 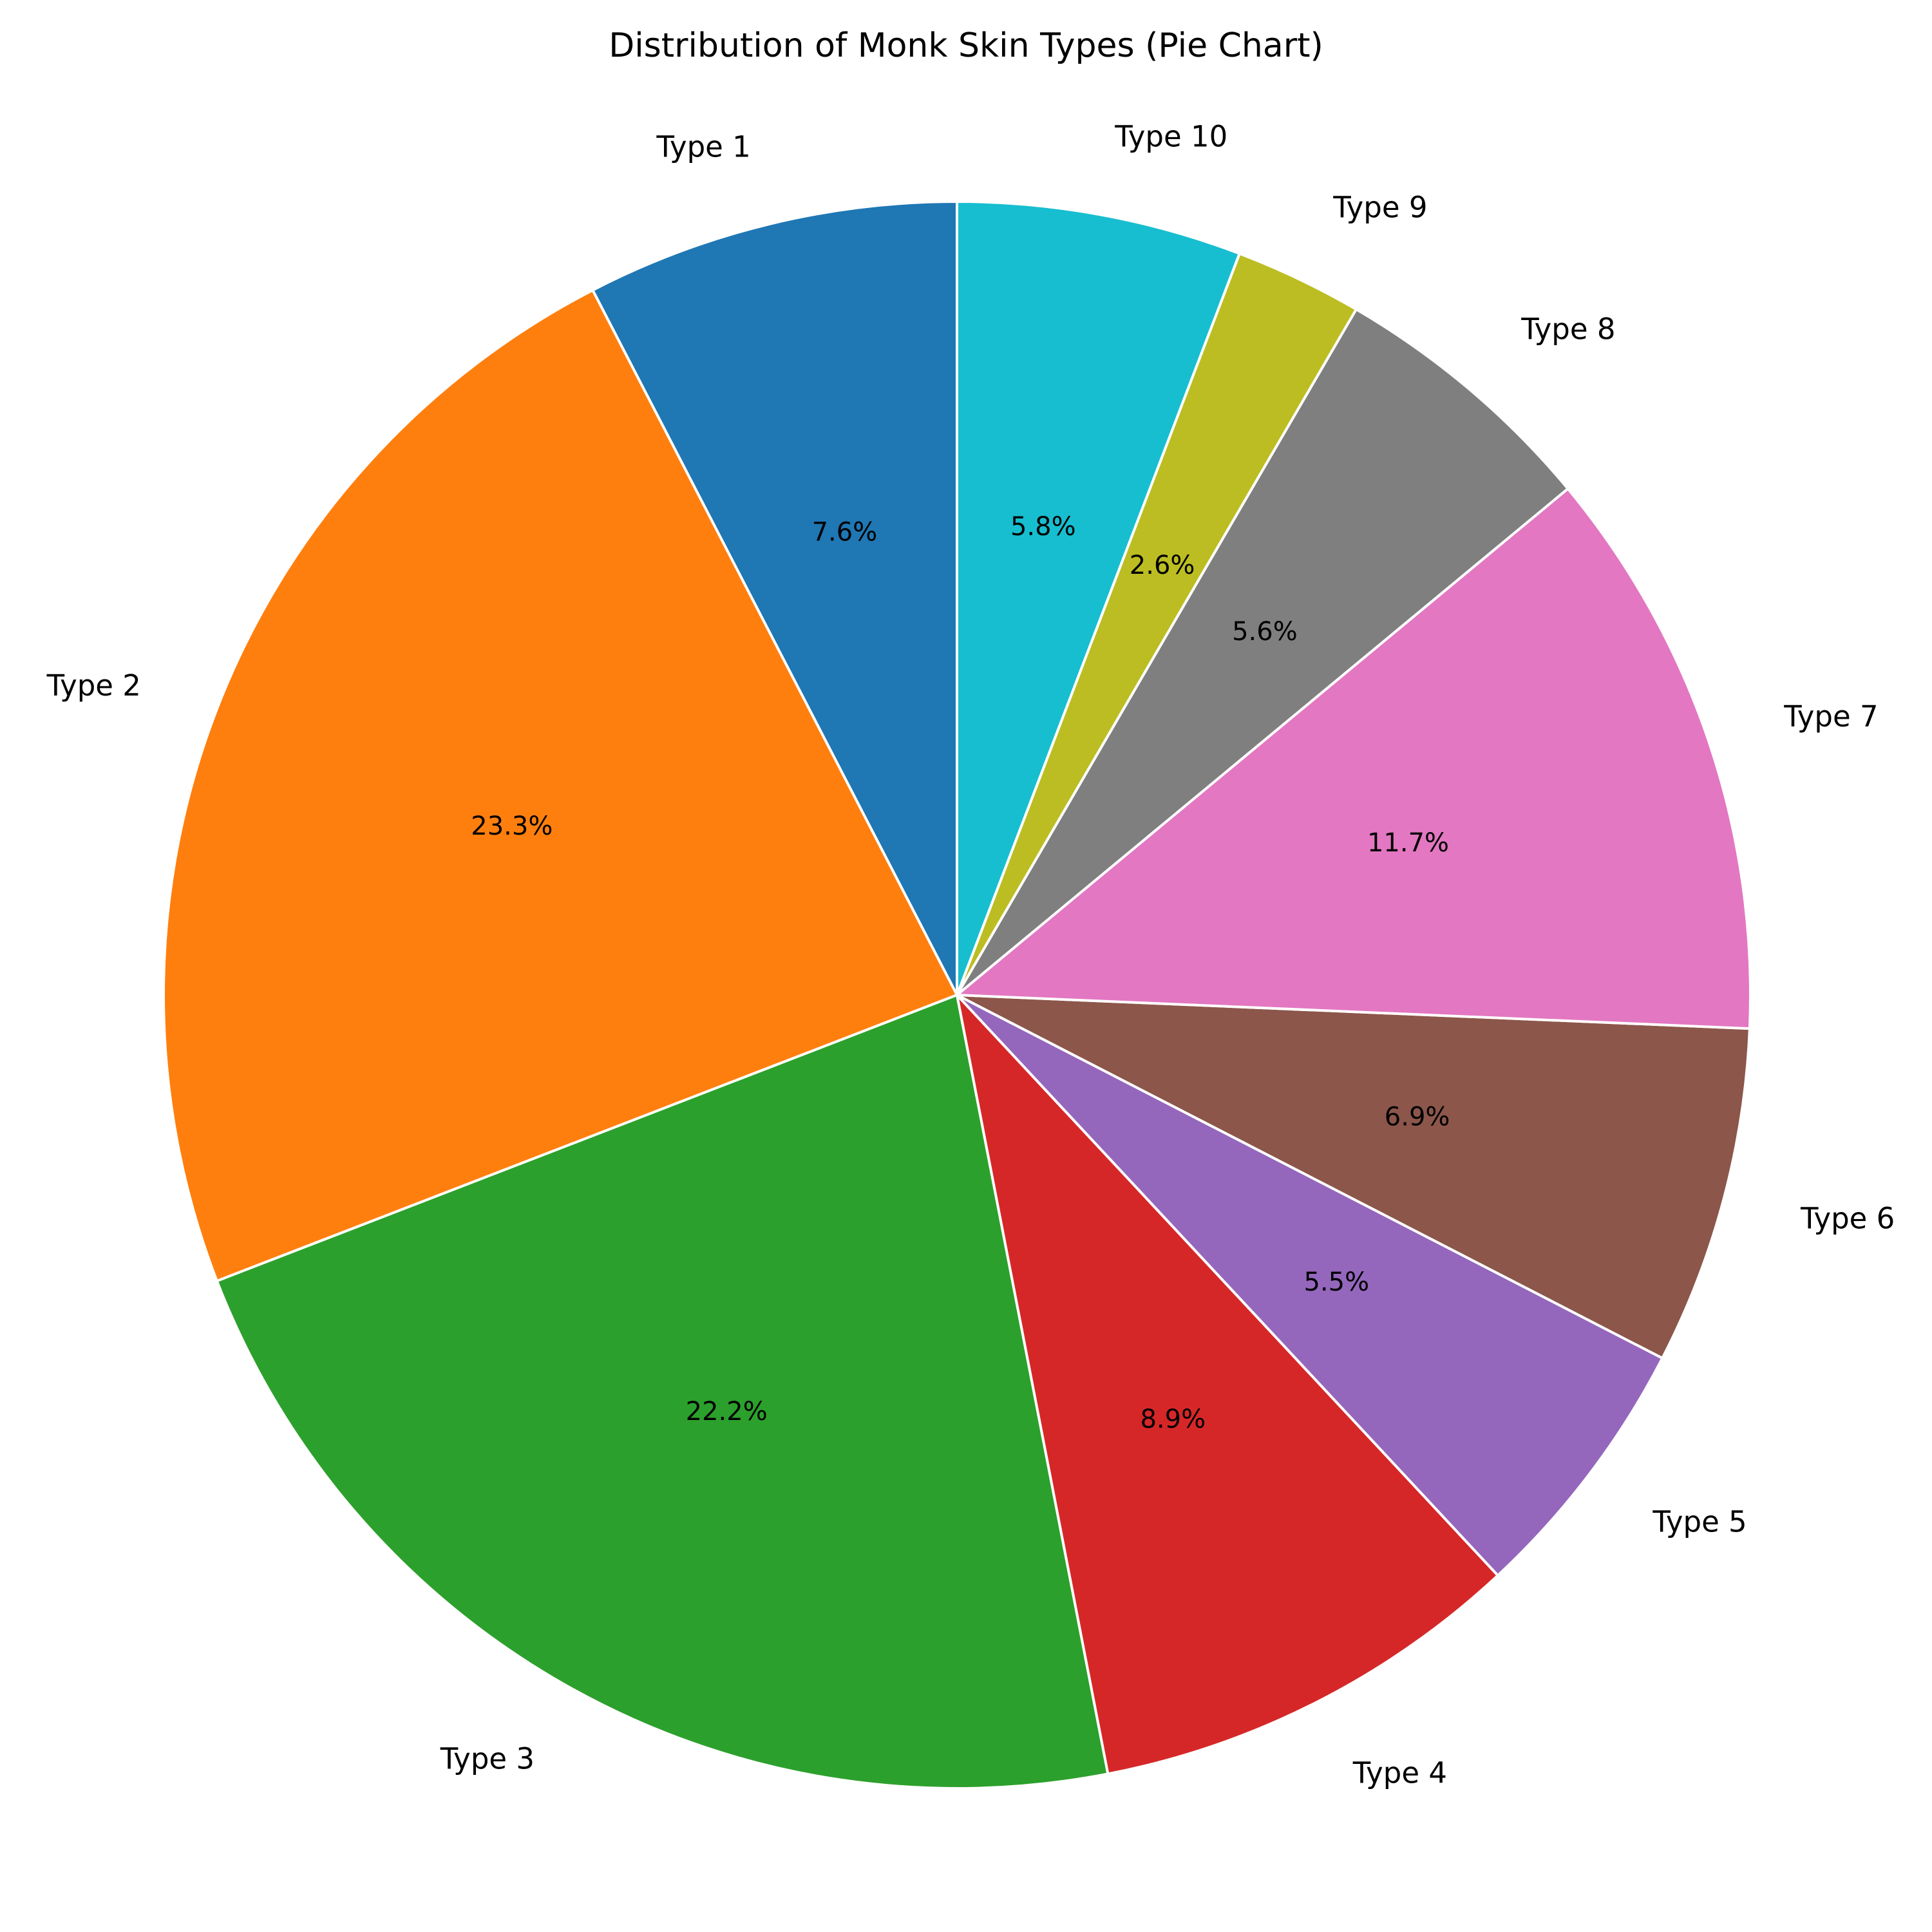 I want to click on slice-label-type-9: Type 9, so click(x=1380, y=208).